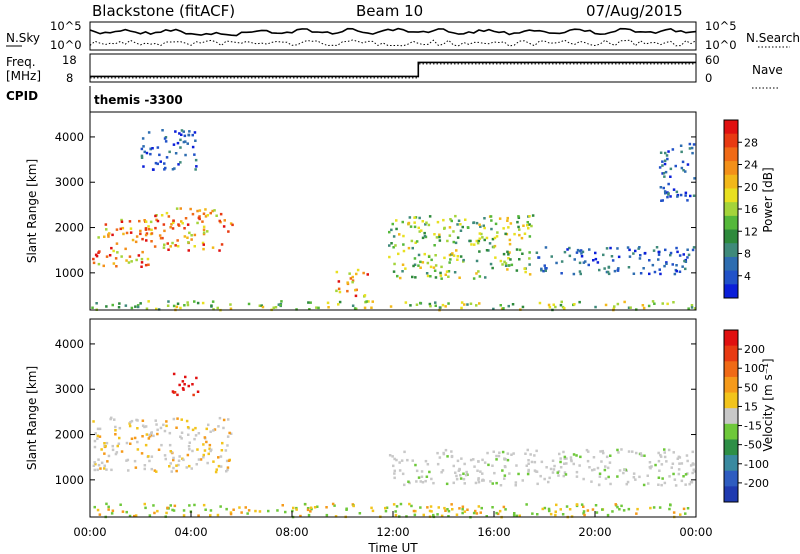  Describe the element at coordinates (392, 547) in the screenshot. I see `time-xlabel: Time UT` at that location.